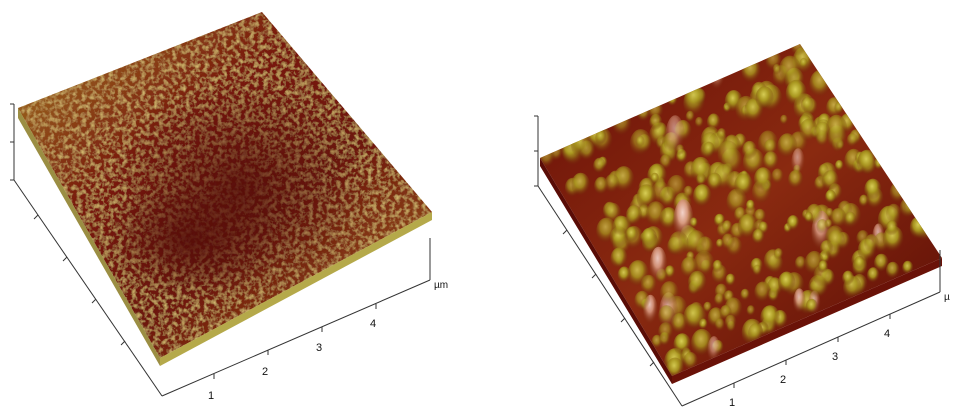 Image resolution: width=953 pixels, height=410 pixels. Describe the element at coordinates (265, 372) in the screenshot. I see `left-x-tick-2: 2` at that location.